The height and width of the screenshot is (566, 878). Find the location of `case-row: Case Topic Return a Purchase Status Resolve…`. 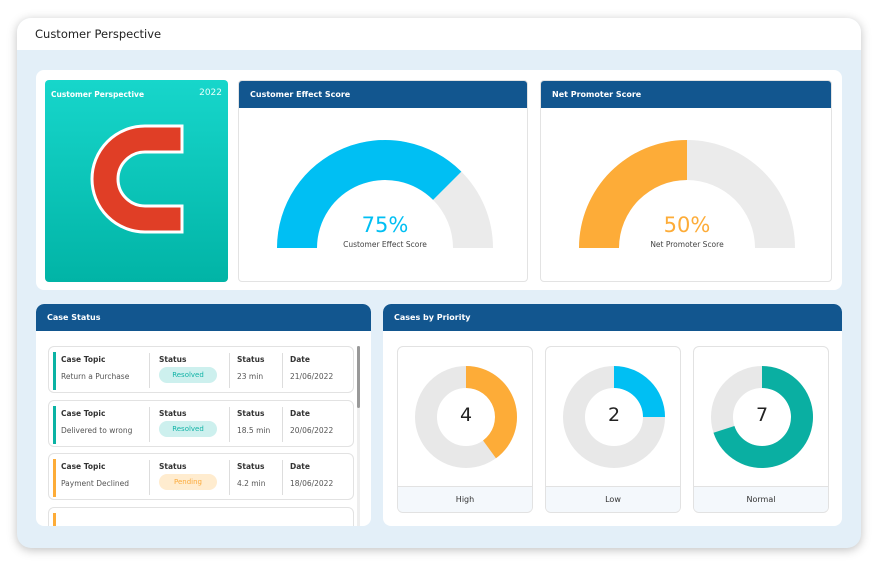

case-row: Case Topic Return a Purchase Status Resolve… is located at coordinates (201, 369).